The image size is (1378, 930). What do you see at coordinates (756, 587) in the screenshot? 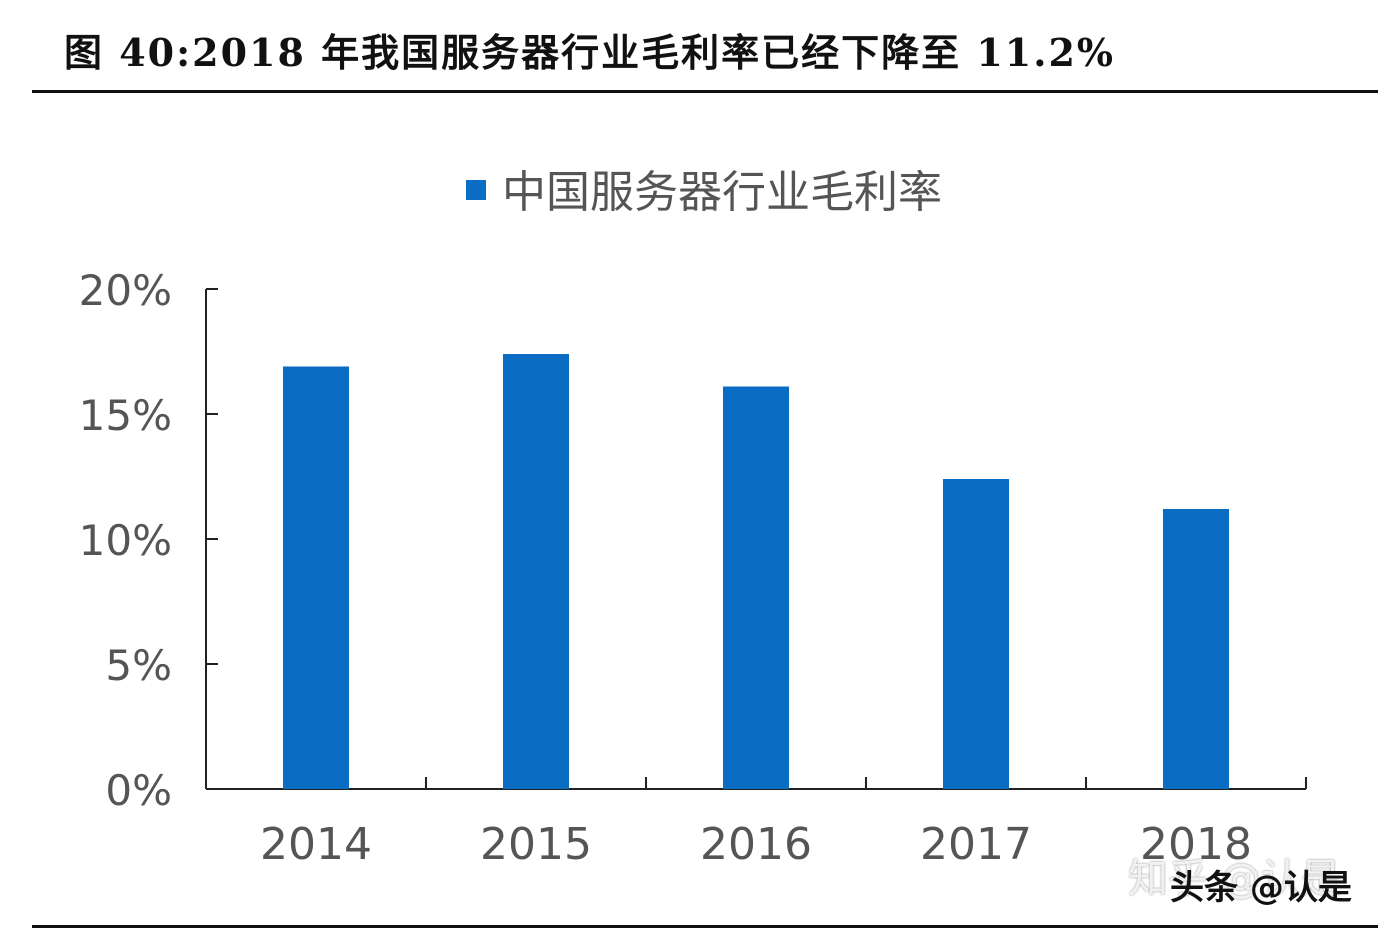
I see `bar-2016` at bounding box center [756, 587].